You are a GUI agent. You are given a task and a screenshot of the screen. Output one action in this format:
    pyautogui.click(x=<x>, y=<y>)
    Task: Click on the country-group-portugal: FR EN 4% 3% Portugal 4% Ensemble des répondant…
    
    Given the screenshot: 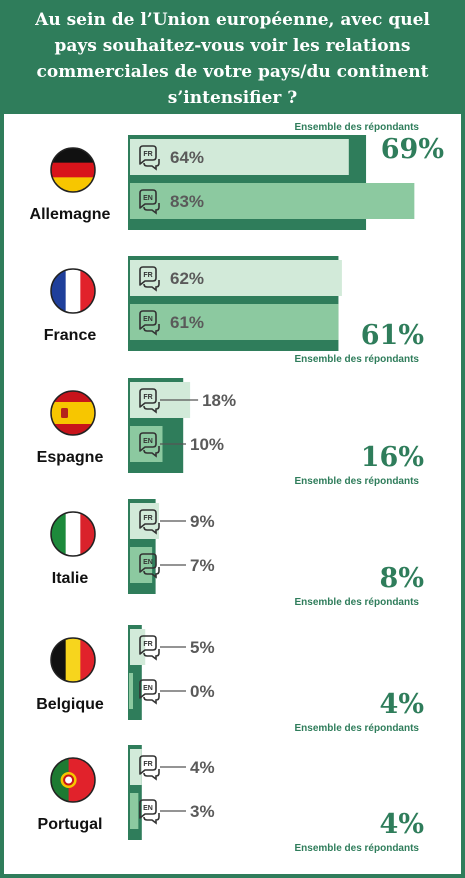 What is the action you would take?
    pyautogui.click(x=231, y=799)
    